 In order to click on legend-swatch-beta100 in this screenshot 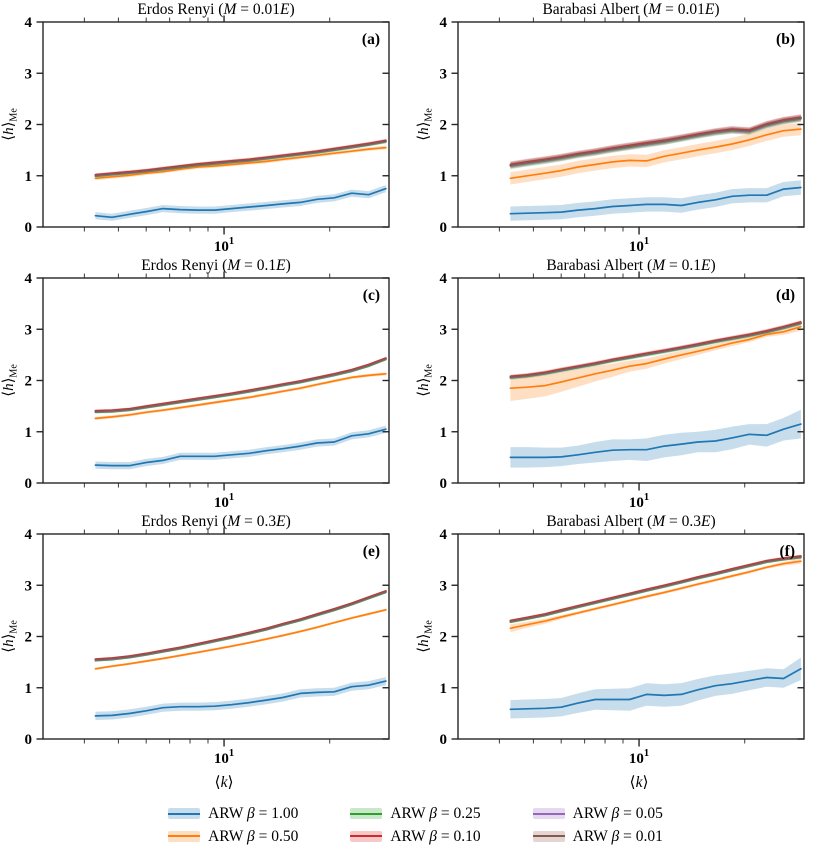, I will do `click(184, 814)`.